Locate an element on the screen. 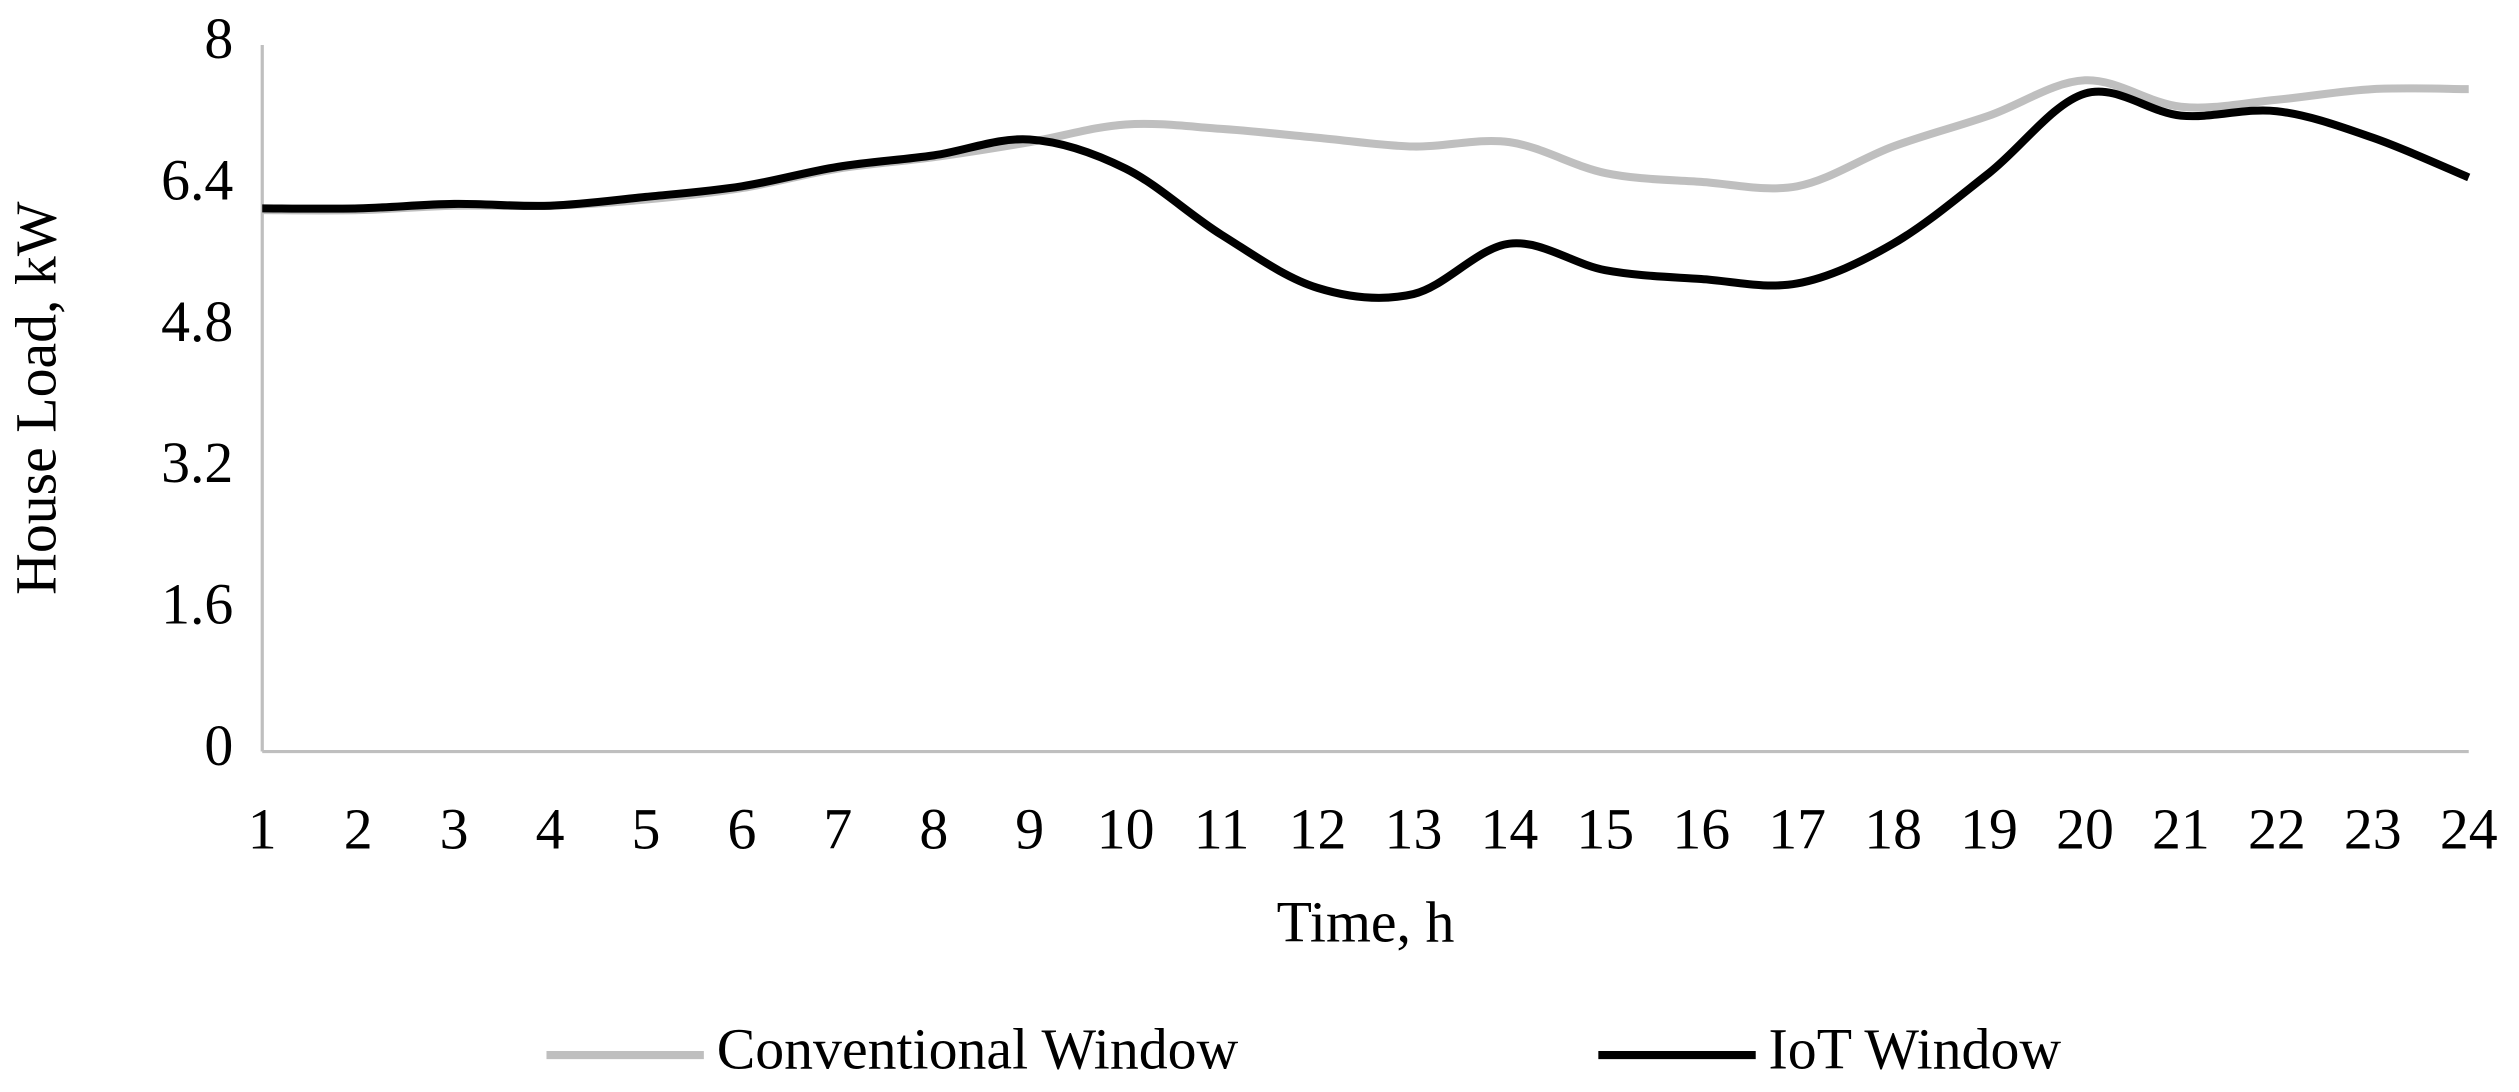 The height and width of the screenshot is (1092, 2519). y-tick-label: 4.8 is located at coordinates (197, 321).